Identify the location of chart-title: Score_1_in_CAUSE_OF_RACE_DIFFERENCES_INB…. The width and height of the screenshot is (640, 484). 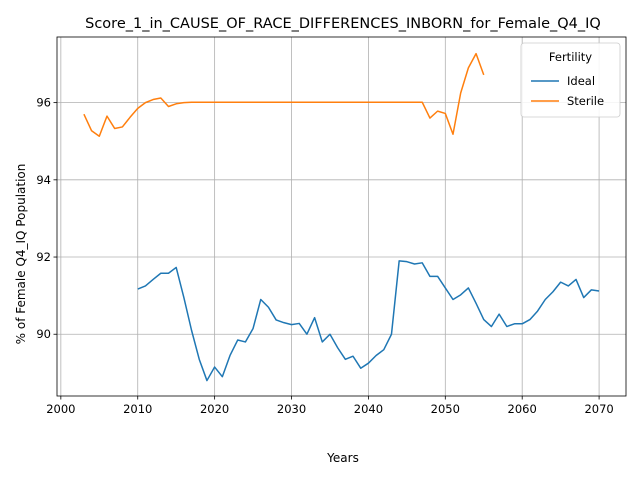
(343, 24).